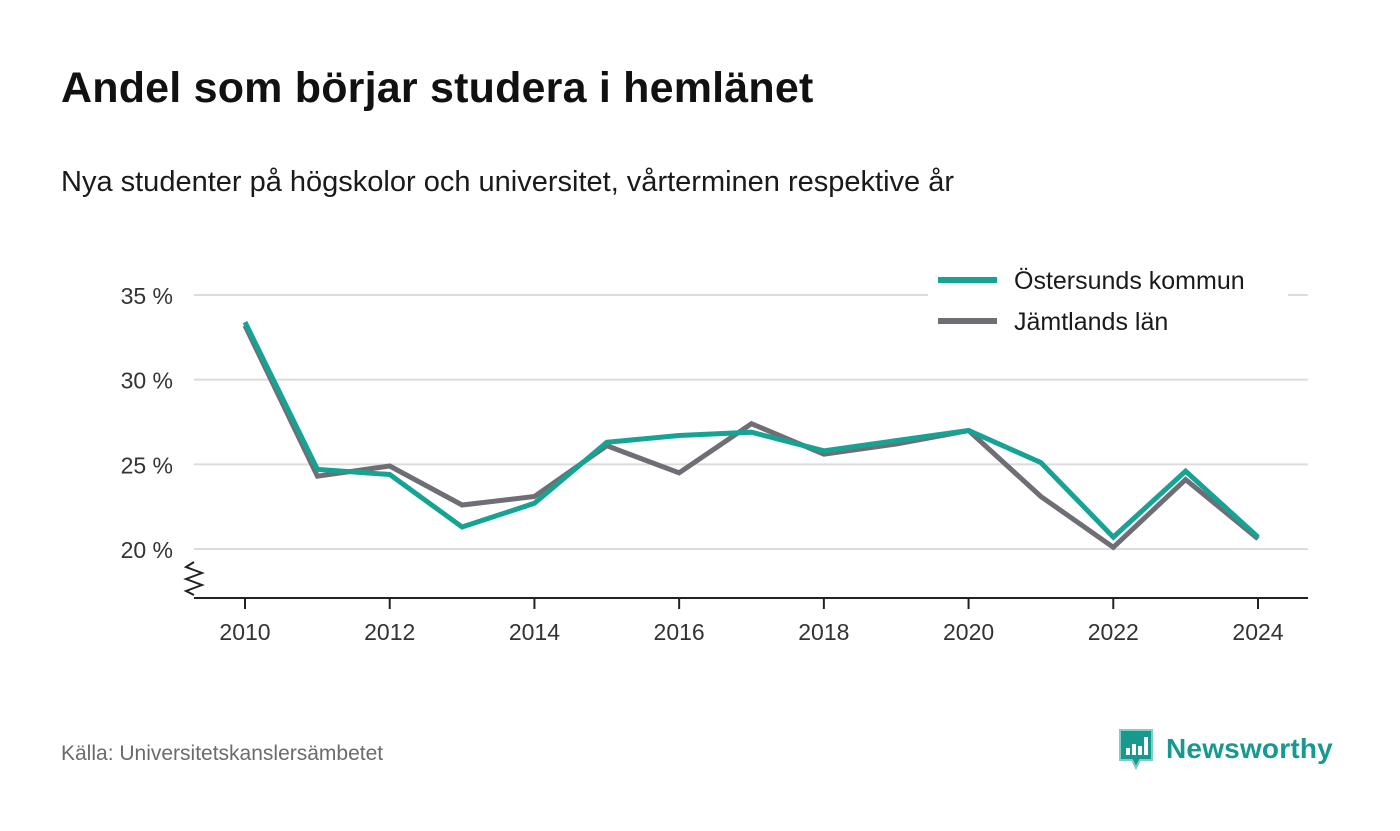  I want to click on x-tick-label: 2020, so click(968, 632).